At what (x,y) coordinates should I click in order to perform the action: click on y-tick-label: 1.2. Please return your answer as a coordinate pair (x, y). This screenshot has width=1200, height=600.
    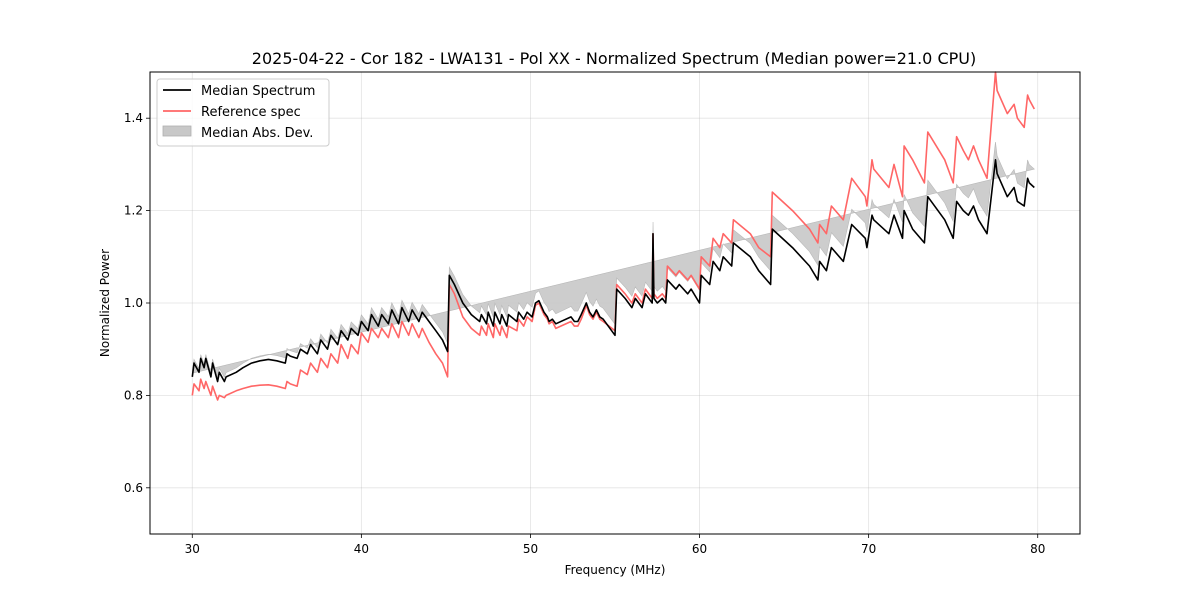
    Looking at the image, I should click on (133, 211).